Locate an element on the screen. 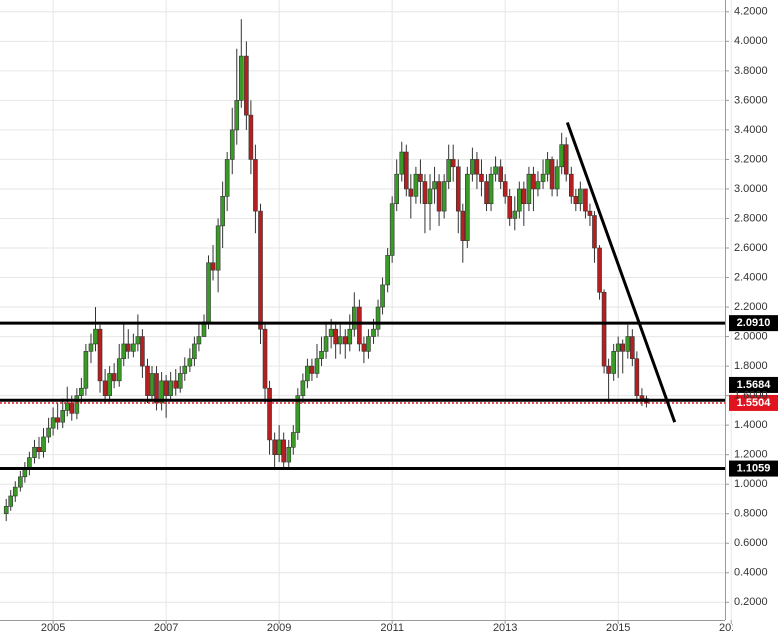 Image resolution: width=783 pixels, height=635 pixels. price-label: 1.5504 is located at coordinates (754, 403).